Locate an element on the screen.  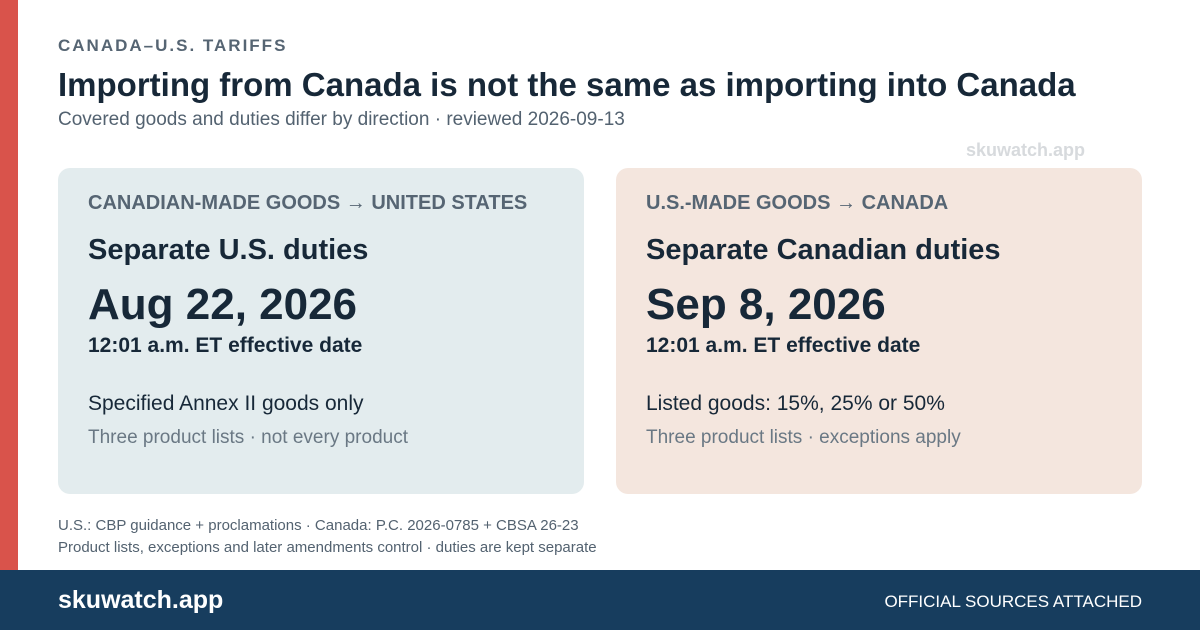
footer-sources-label: OFFICIAL SOURCES ATTACHED is located at coordinates (1013, 601).